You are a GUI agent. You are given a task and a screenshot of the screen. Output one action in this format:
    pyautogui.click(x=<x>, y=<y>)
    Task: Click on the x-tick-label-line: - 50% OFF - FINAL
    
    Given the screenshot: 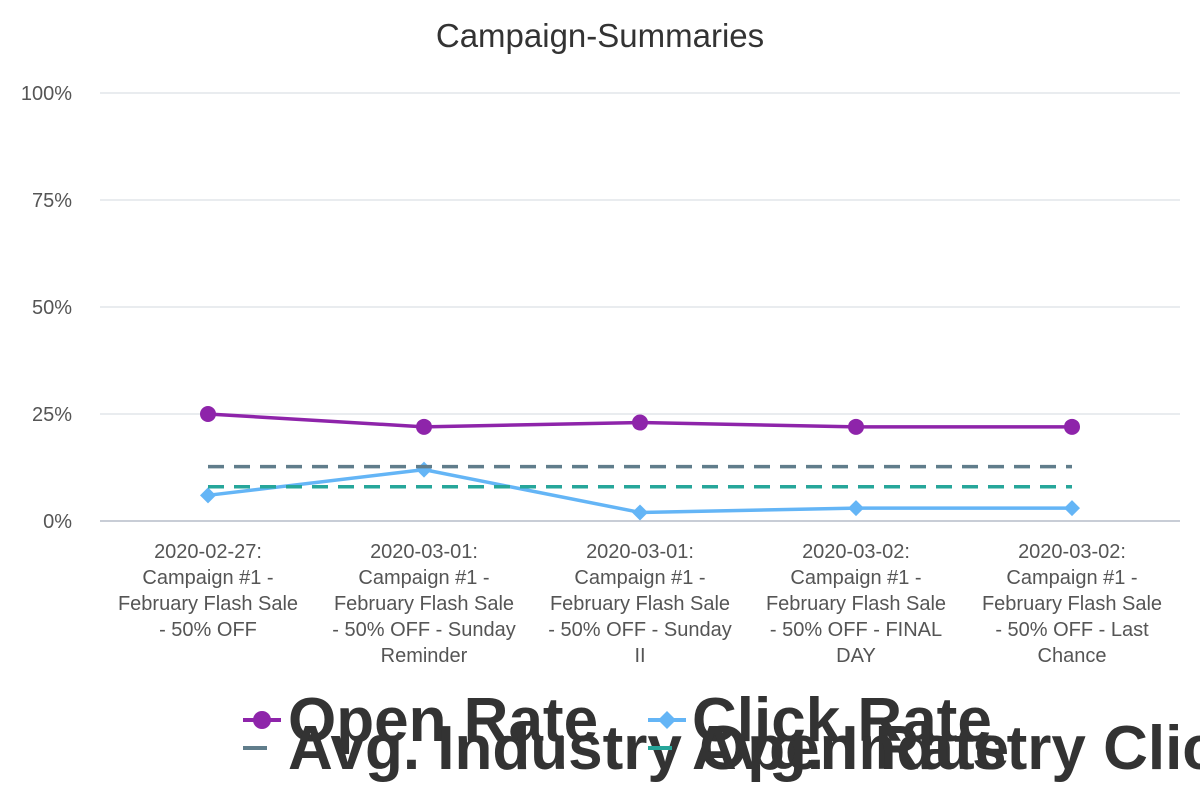 What is the action you would take?
    pyautogui.click(x=856, y=630)
    